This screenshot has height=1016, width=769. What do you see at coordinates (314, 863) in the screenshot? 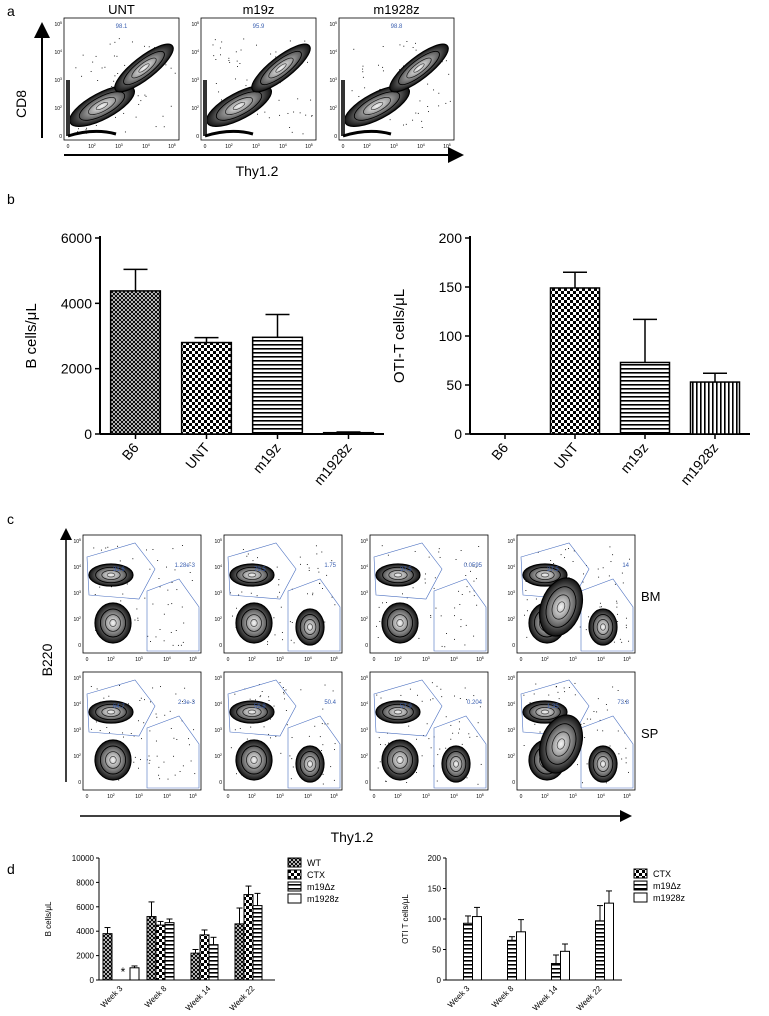
I see `legend-label: WT` at bounding box center [314, 863].